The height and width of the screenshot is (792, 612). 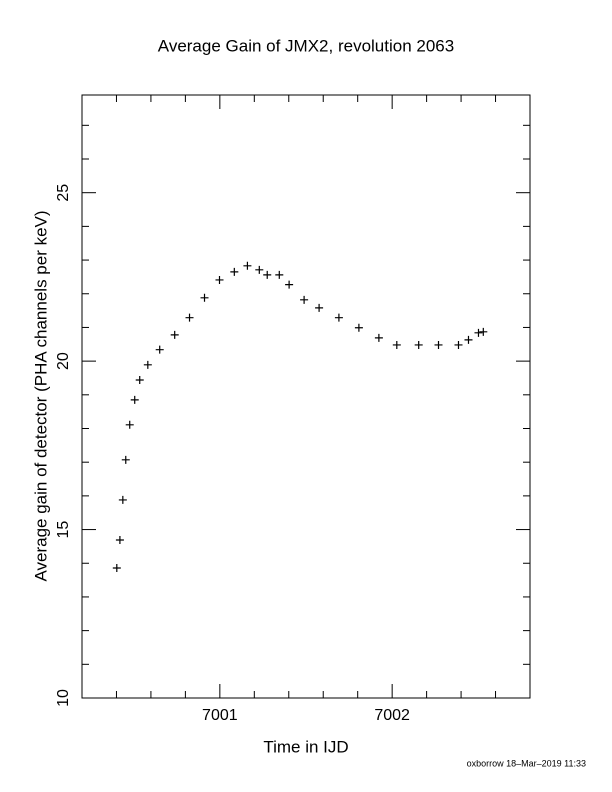 What do you see at coordinates (63, 193) in the screenshot?
I see `y-tick-label: 25` at bounding box center [63, 193].